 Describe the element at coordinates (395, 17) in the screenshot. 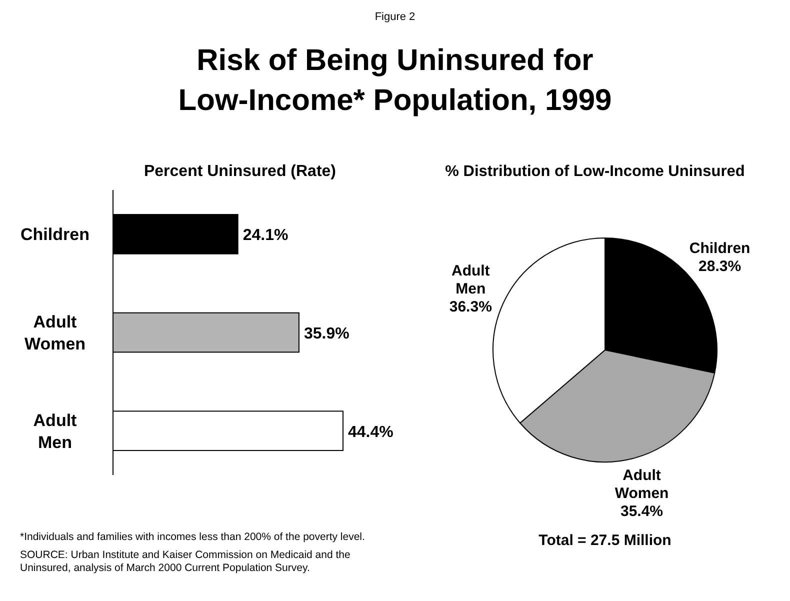

I see `caption: Figure 2` at that location.